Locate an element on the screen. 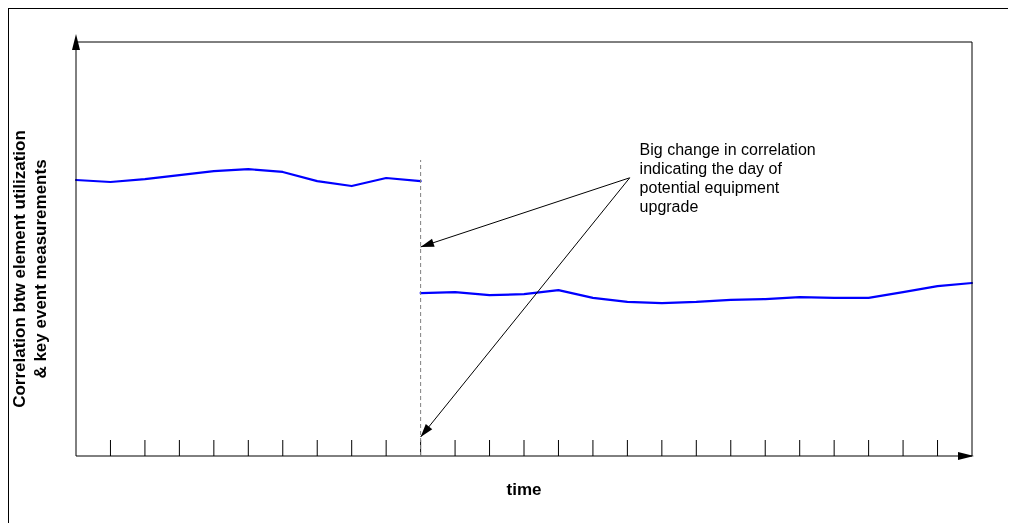 This screenshot has height=523, width=1012. annotation: Big change in correlation indicating the day of potential equipment upgrade is located at coordinates (727, 178).